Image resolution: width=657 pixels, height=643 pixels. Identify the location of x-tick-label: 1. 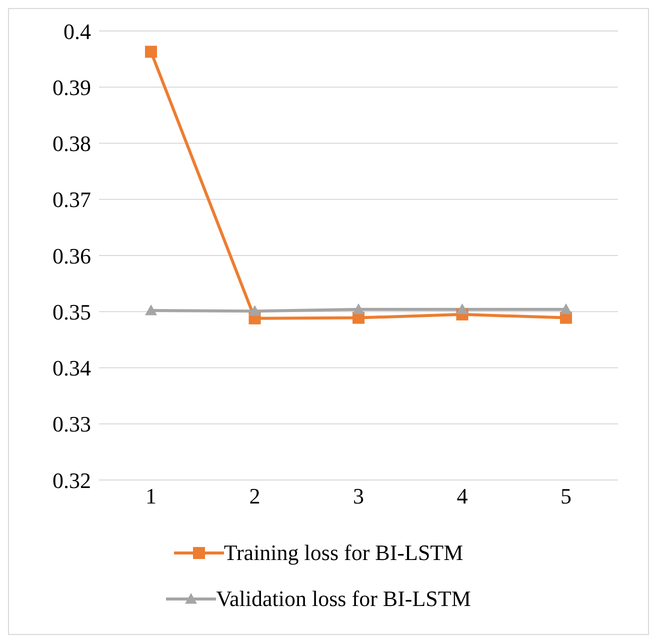
(151, 496).